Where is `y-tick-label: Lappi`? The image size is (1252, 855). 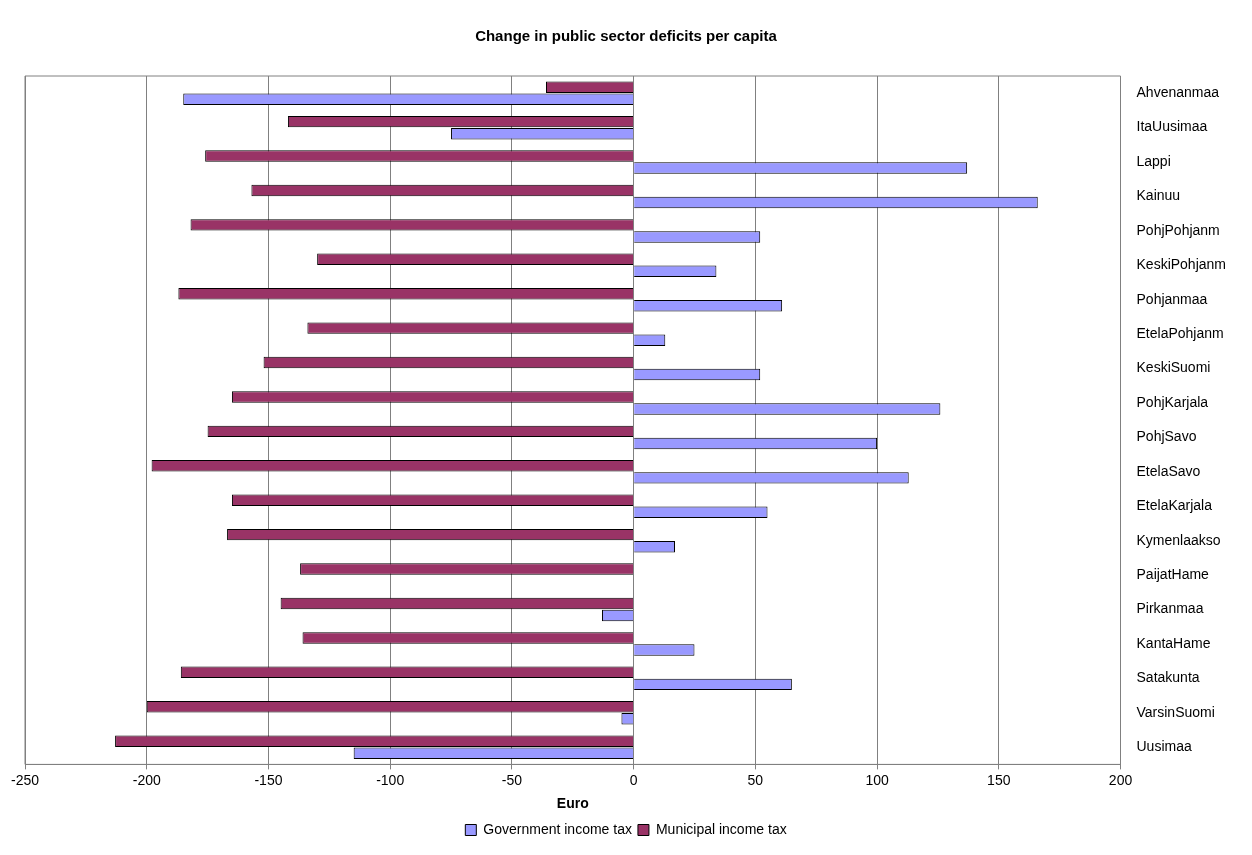 y-tick-label: Lappi is located at coordinates (1153, 160).